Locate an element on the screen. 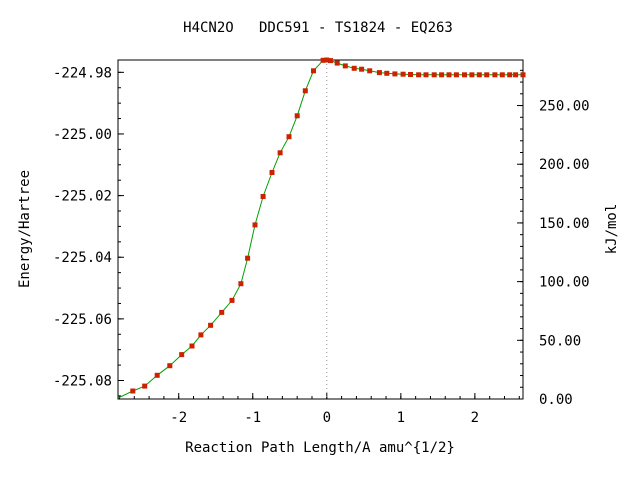  y2-tick-label: 200.00 is located at coordinates (564, 165).